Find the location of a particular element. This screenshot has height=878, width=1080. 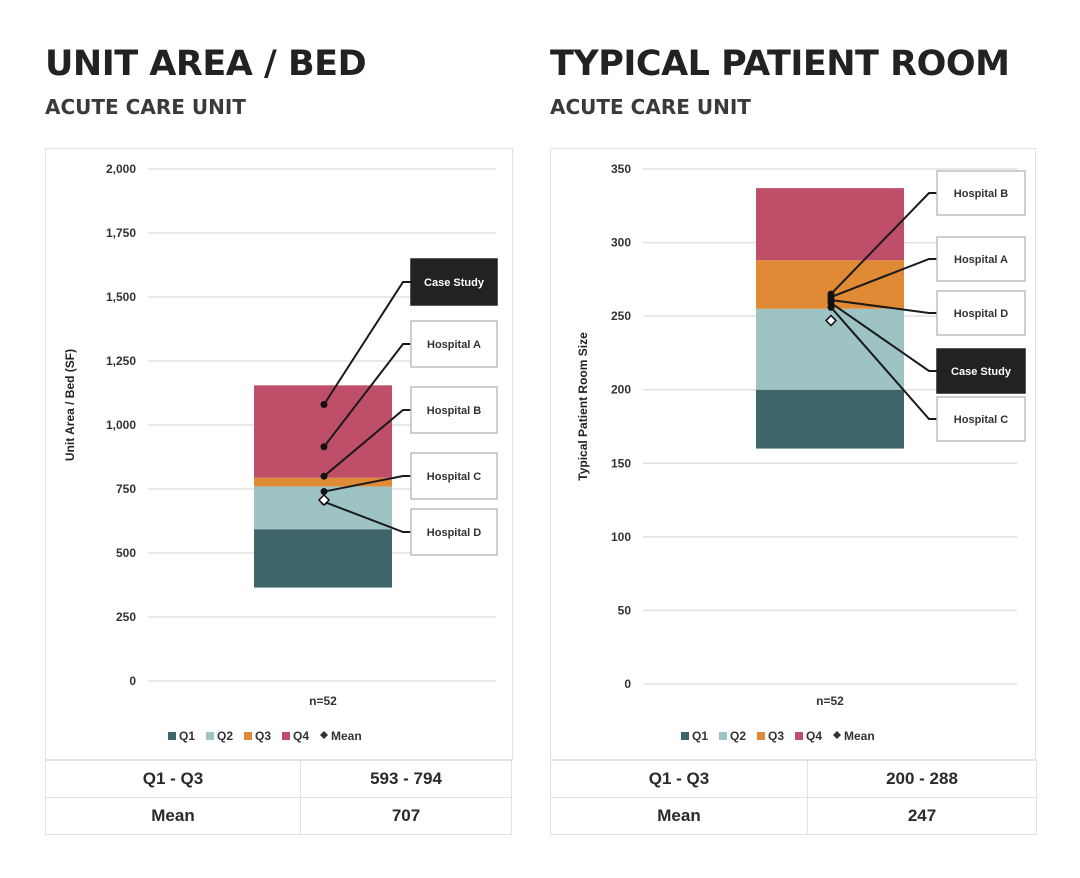

stats-value: 593 - 794 is located at coordinates (406, 779).